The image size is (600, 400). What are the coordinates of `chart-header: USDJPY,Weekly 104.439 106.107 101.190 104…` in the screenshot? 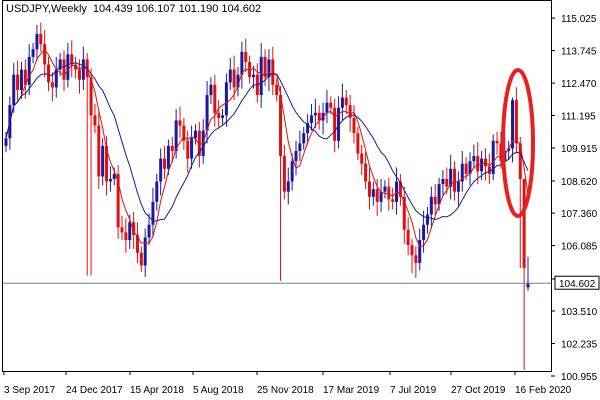 It's located at (133, 9).